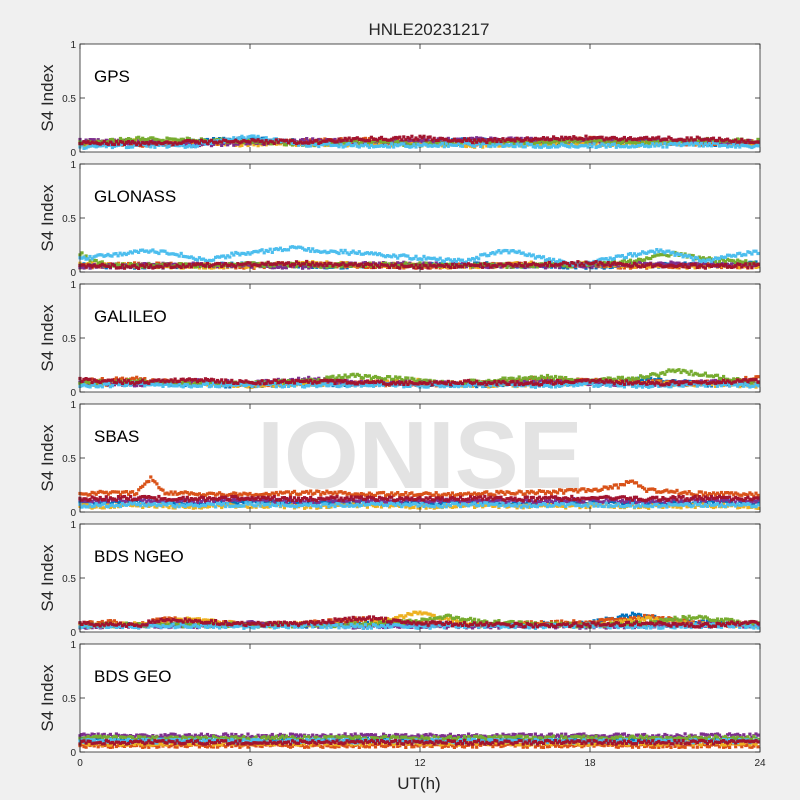  I want to click on y-tick-label: 1, so click(73, 45).